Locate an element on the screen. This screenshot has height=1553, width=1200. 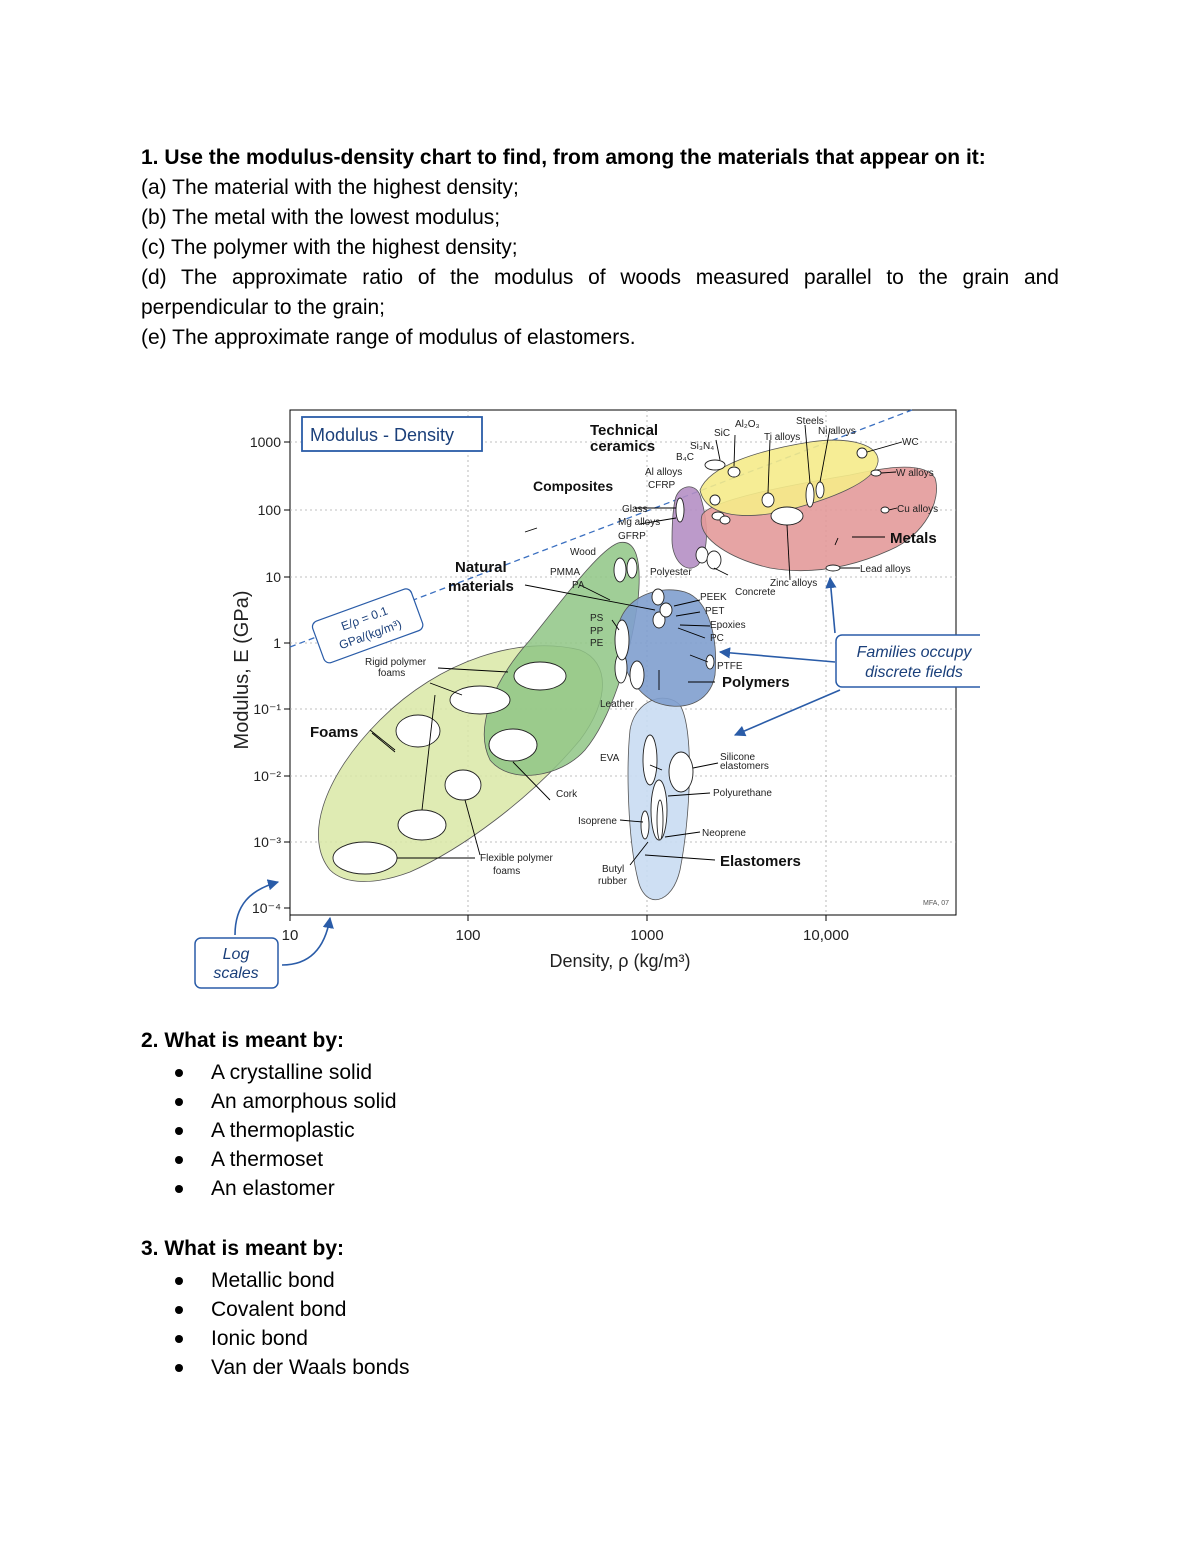
y-tick-label: 10⁻³ is located at coordinates (267, 842).